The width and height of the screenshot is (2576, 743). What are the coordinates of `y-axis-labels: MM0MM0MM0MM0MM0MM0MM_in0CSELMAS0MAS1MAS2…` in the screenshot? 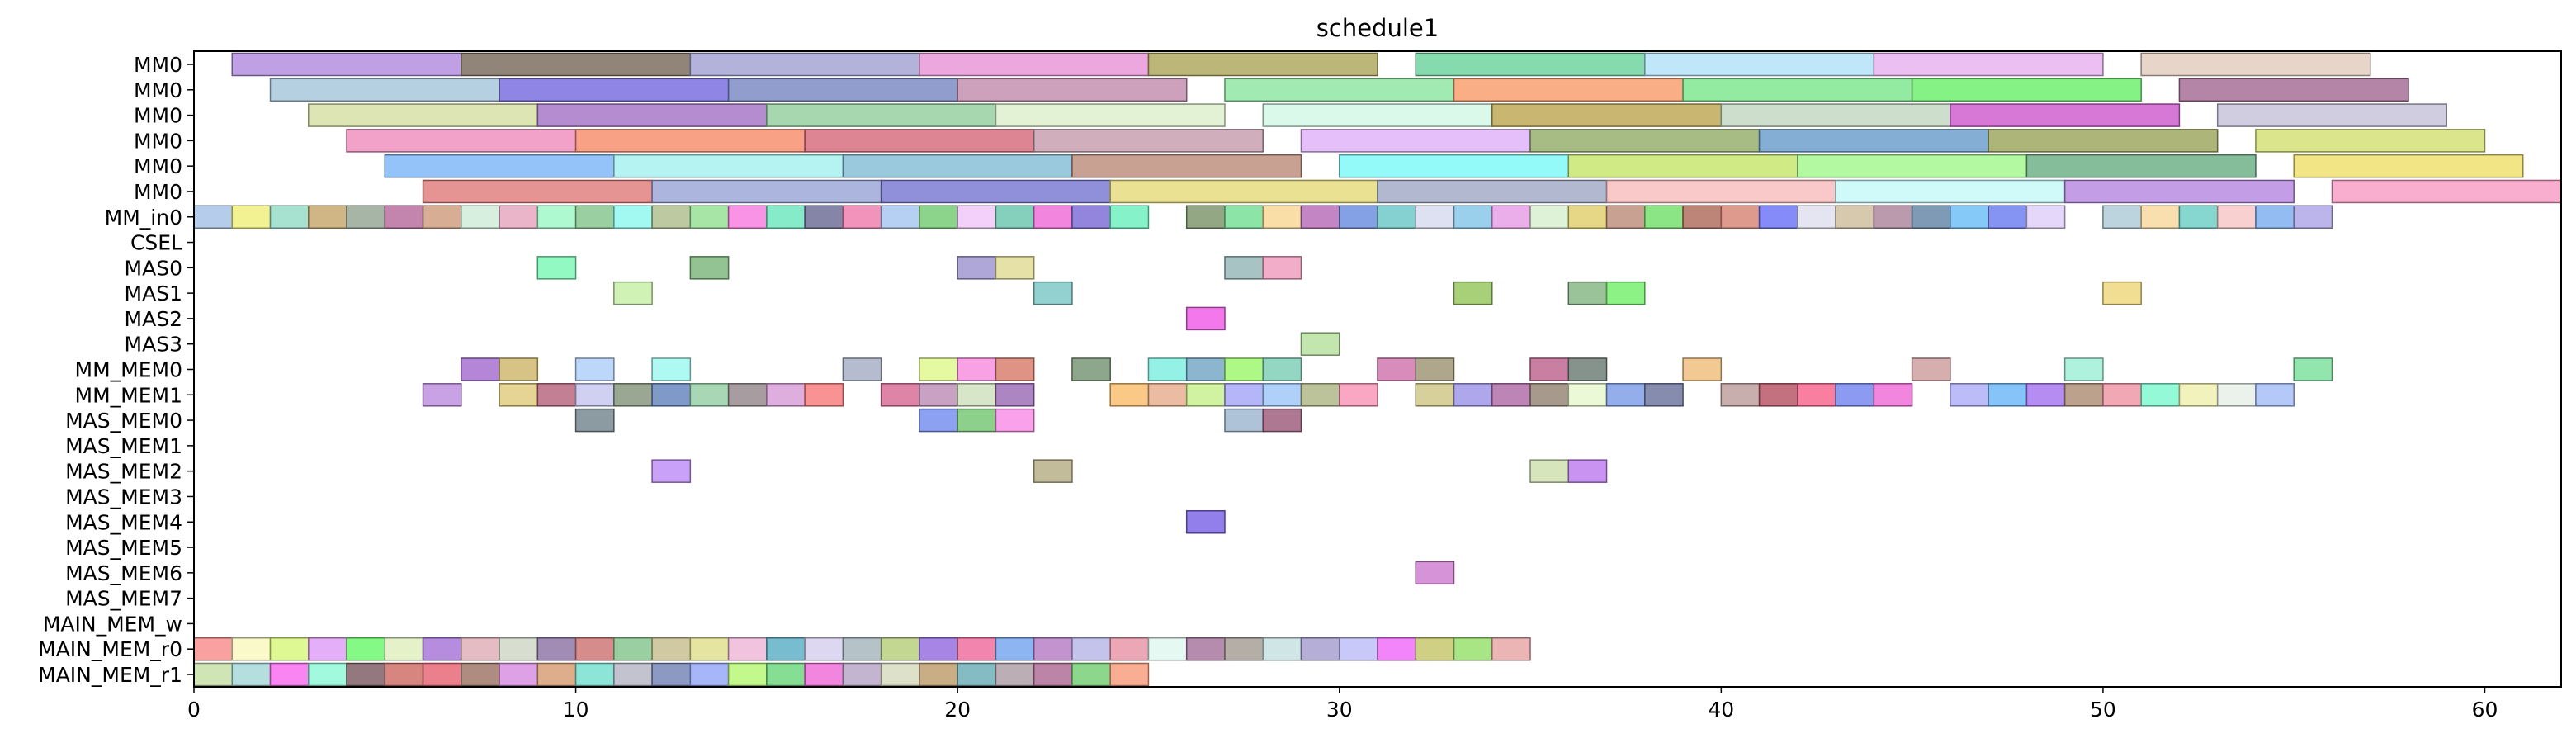 It's located at (116, 370).